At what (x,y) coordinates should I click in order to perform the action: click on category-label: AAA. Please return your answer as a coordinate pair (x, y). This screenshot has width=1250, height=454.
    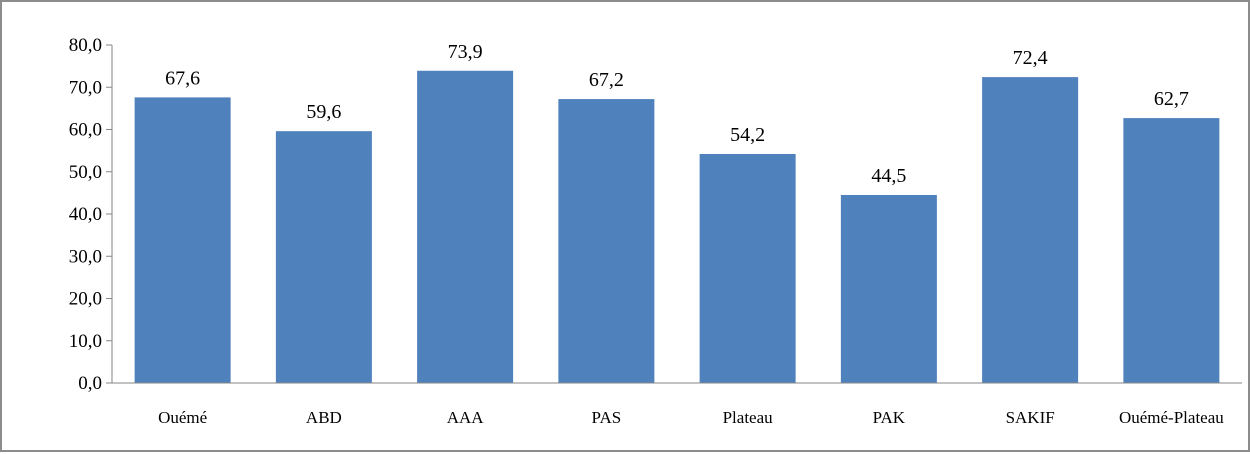
    Looking at the image, I should click on (466, 417).